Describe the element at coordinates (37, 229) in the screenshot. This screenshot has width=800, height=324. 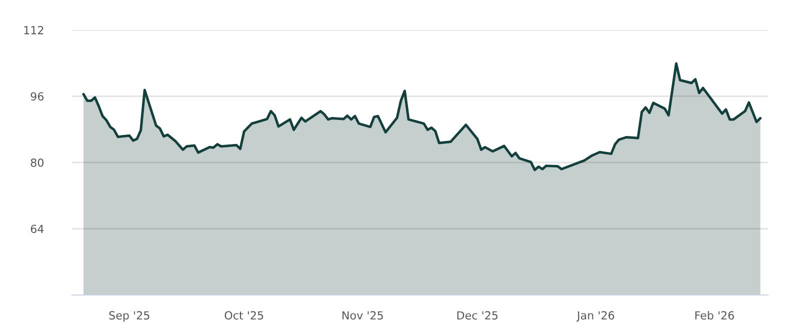
I see `y-tick-label: 64` at that location.